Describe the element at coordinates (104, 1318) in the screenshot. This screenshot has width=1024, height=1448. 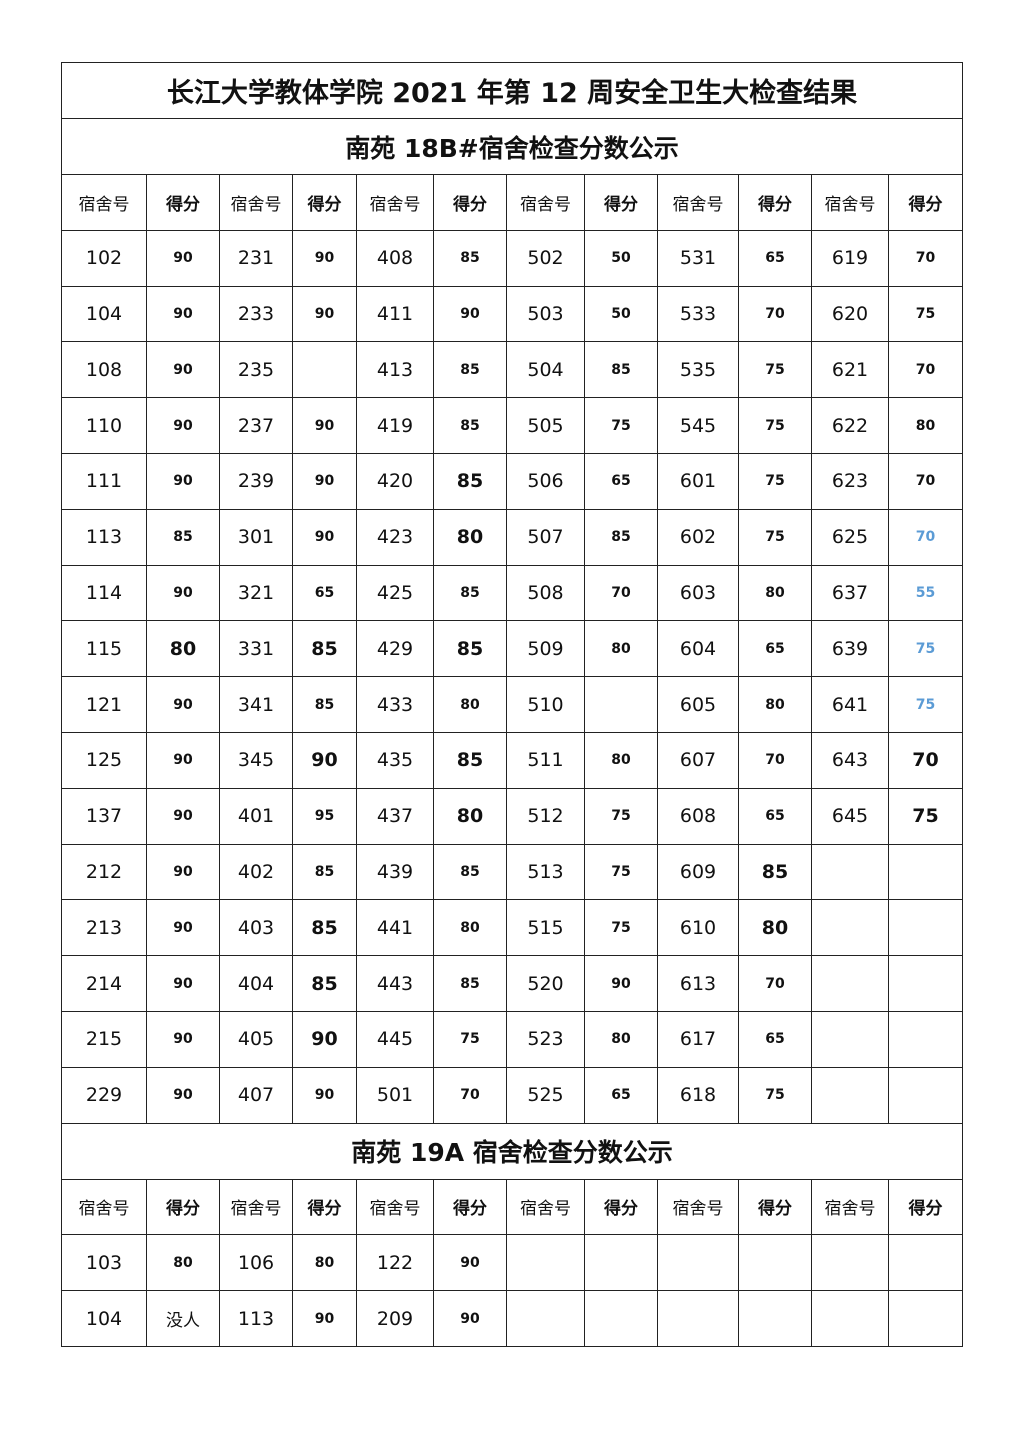
I see `room-number-cell: 104` at that location.